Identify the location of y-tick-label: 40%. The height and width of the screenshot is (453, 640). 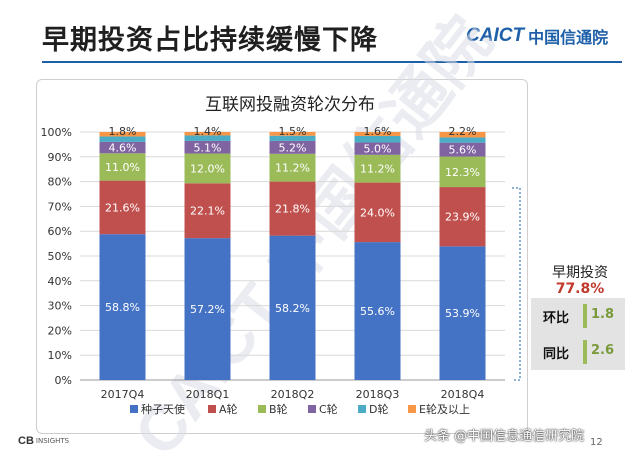
(60, 281).